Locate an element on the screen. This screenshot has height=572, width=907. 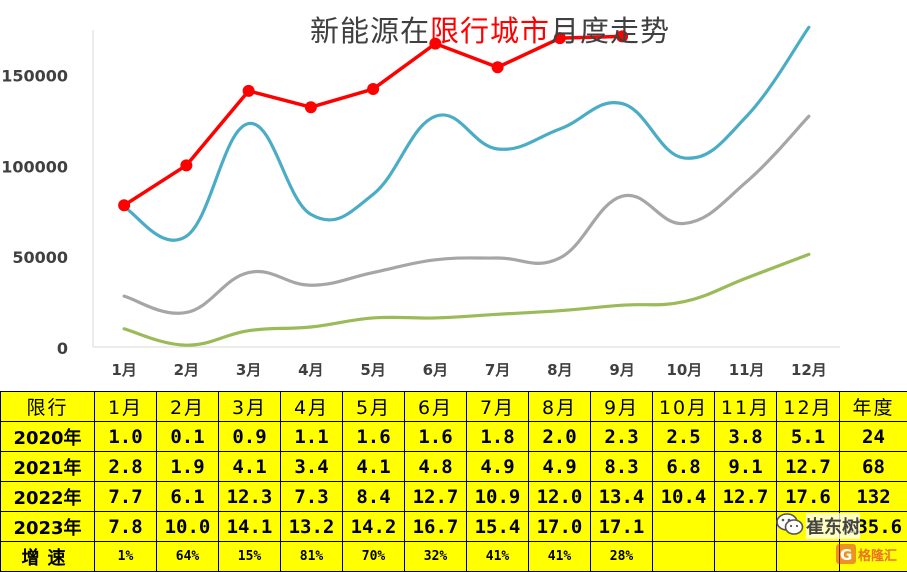
x-tick-label: 2月 is located at coordinates (186, 370).